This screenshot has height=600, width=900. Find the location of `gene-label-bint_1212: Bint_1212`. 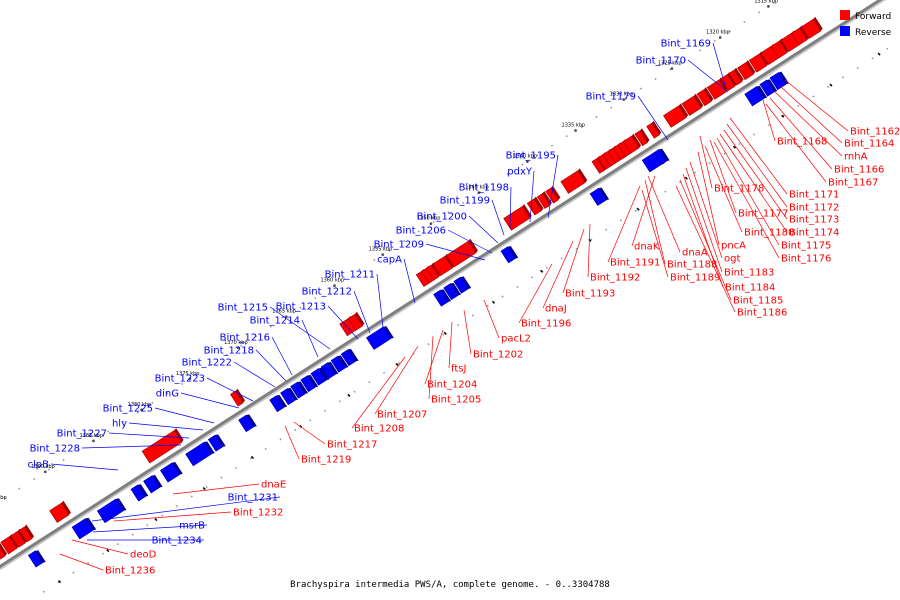

gene-label-bint_1212: Bint_1212 is located at coordinates (327, 292).